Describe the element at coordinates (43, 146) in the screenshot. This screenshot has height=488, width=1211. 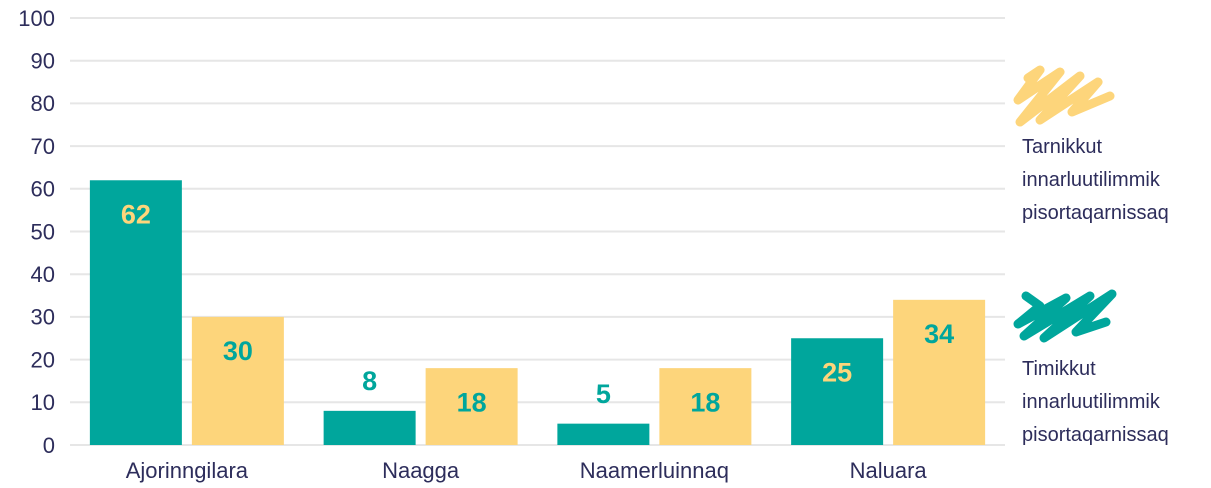
I see `y-tick-label: 70` at that location.